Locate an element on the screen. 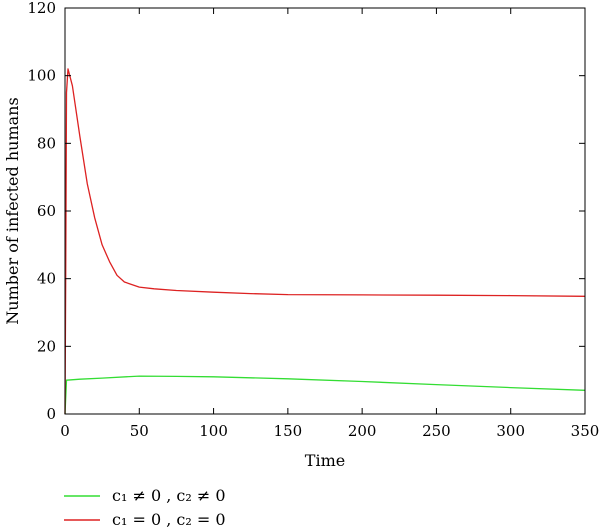 The height and width of the screenshot is (530, 600). x-tick-label: 300 is located at coordinates (510, 431).